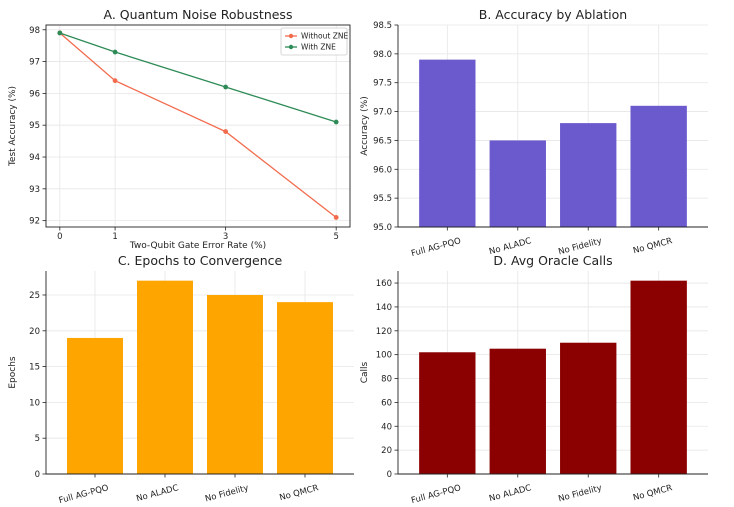 This screenshot has height=507, width=734. I want to click on panel-b-ylabel: Accuracy (%), so click(365, 126).